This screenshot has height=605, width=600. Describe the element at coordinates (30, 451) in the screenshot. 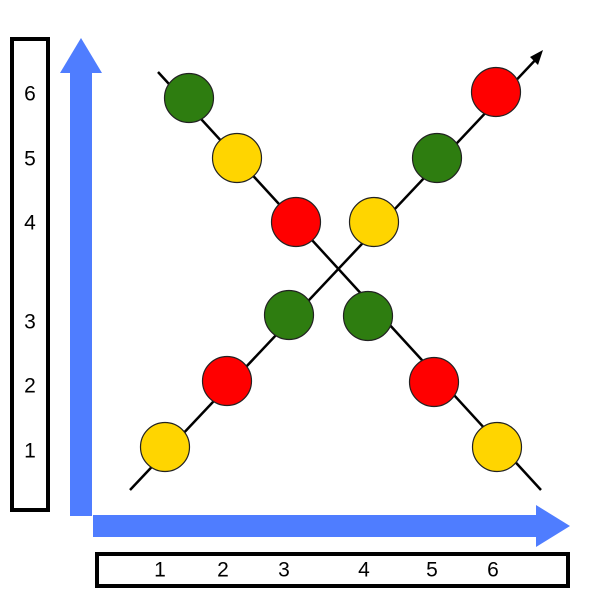

I see `y-label-1: 1` at that location.